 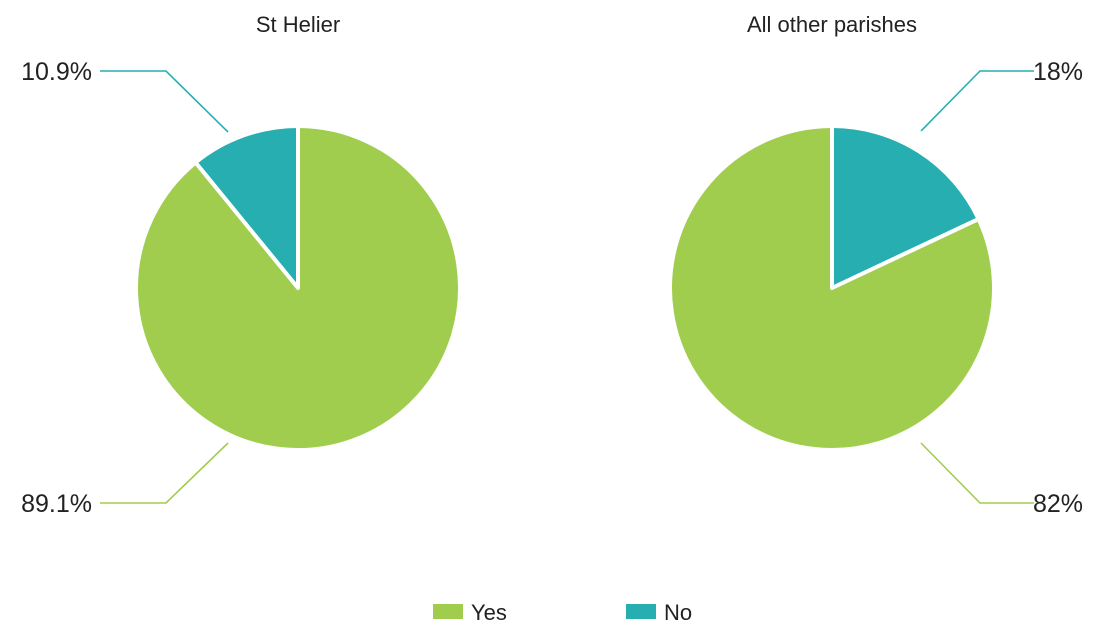 What do you see at coordinates (641, 611) in the screenshot?
I see `legend-swatch-no` at bounding box center [641, 611].